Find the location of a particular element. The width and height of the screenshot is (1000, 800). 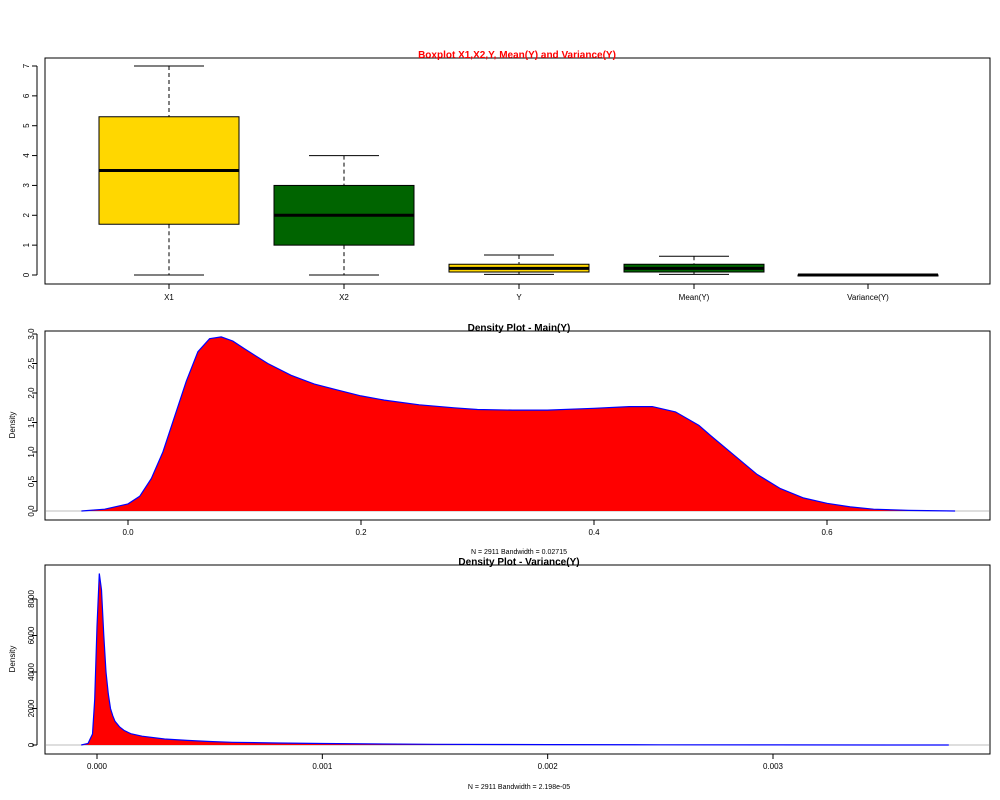

density-main-ylabel: Density is located at coordinates (12, 425).